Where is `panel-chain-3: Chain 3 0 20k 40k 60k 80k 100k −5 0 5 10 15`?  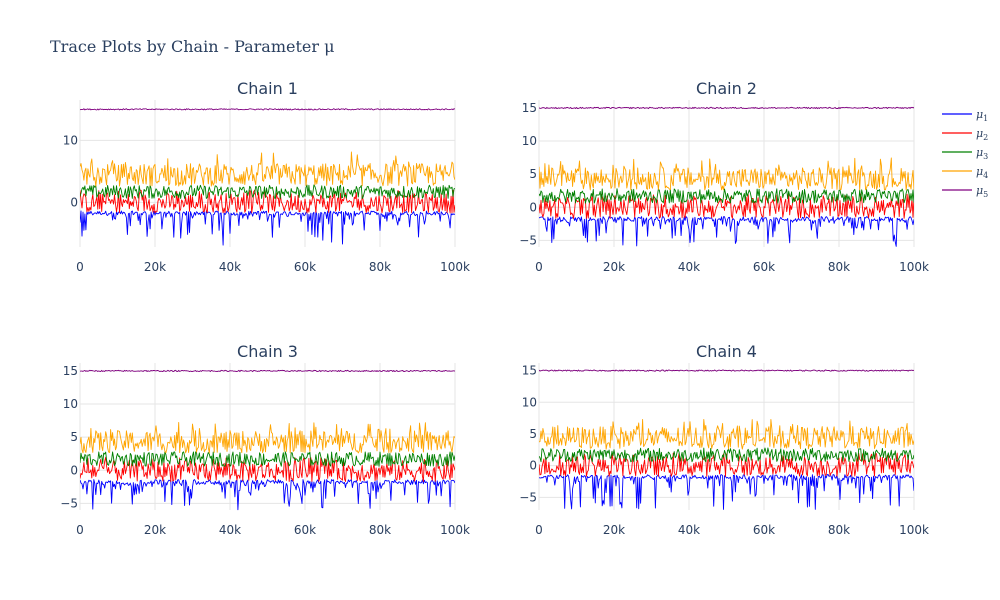
panel-chain-3: Chain 3 0 20k 40k 60k 80k 100k −5 0 5 10 15 is located at coordinates (265, 439).